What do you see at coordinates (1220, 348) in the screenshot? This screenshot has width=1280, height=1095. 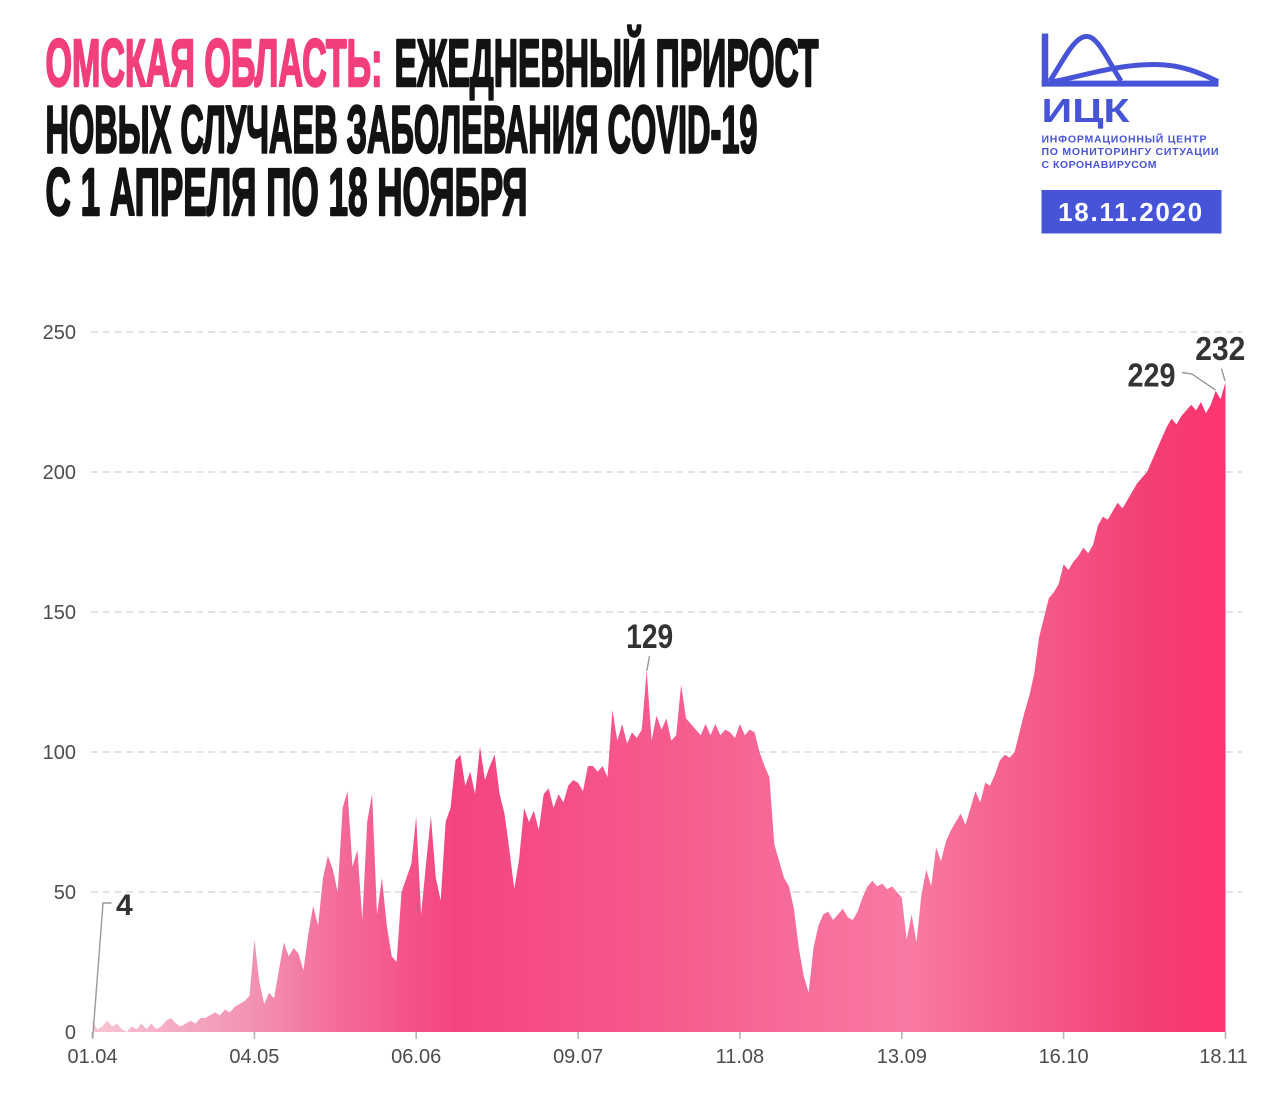 I see `svg-text: 232` at bounding box center [1220, 348].